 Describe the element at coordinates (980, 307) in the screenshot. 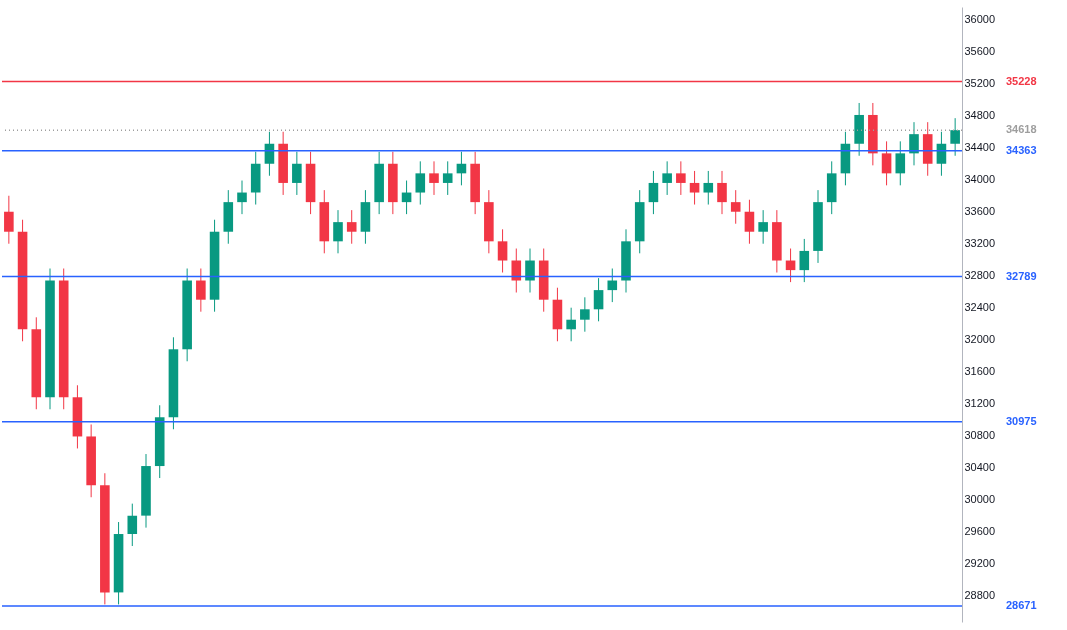

I see `y-tick-label: 32400` at that location.